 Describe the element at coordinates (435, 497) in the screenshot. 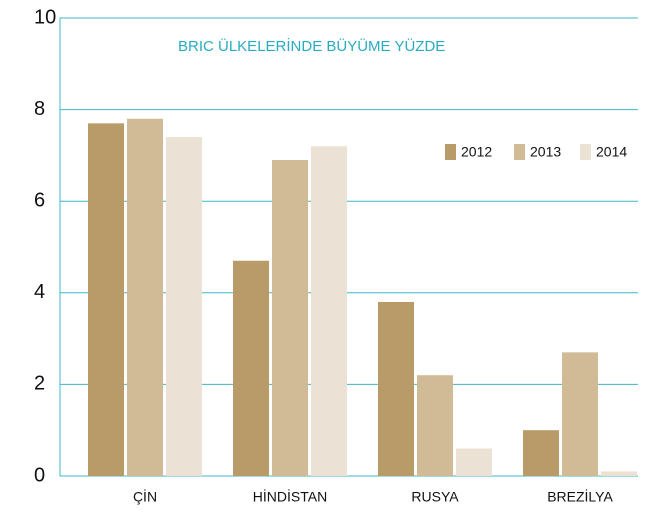

I see `x-tick-label: RUSYA` at that location.